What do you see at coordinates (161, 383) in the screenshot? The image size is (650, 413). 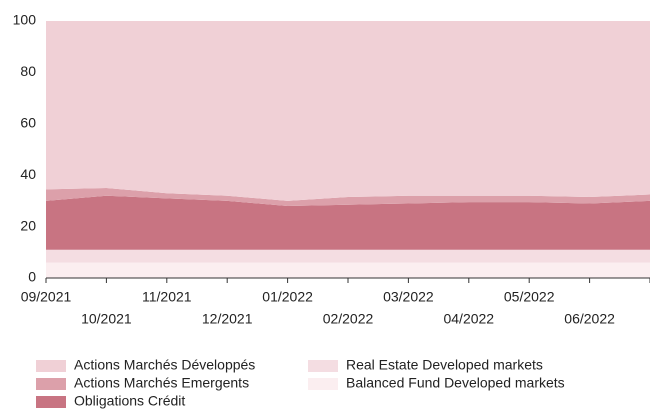 I see `legend-label: Actions Marchés Emergents` at bounding box center [161, 383].